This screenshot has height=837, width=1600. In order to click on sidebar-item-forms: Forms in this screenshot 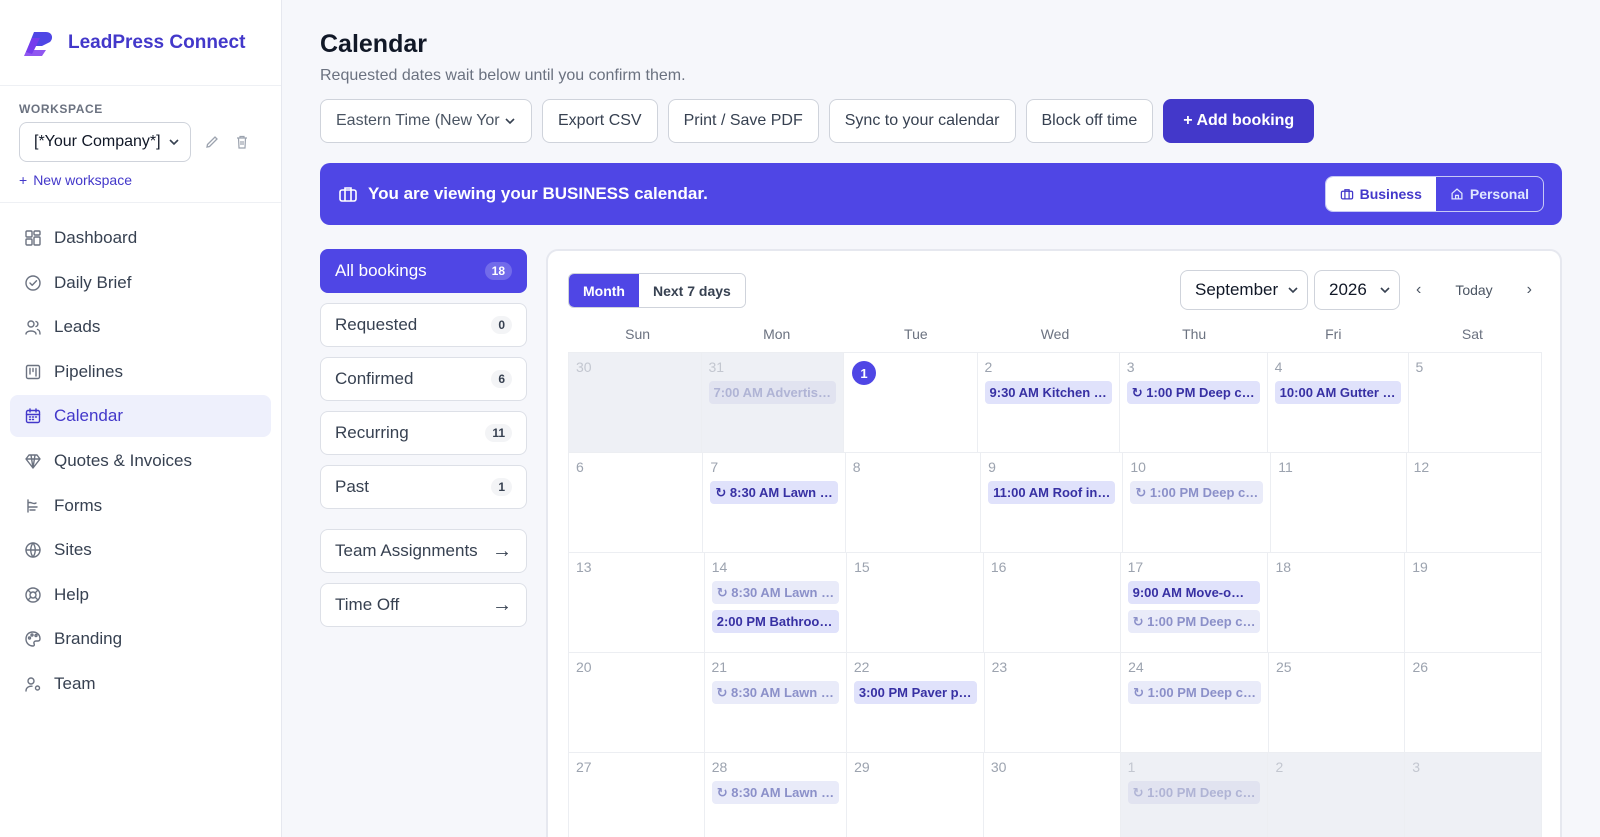, I will do `click(140, 506)`.